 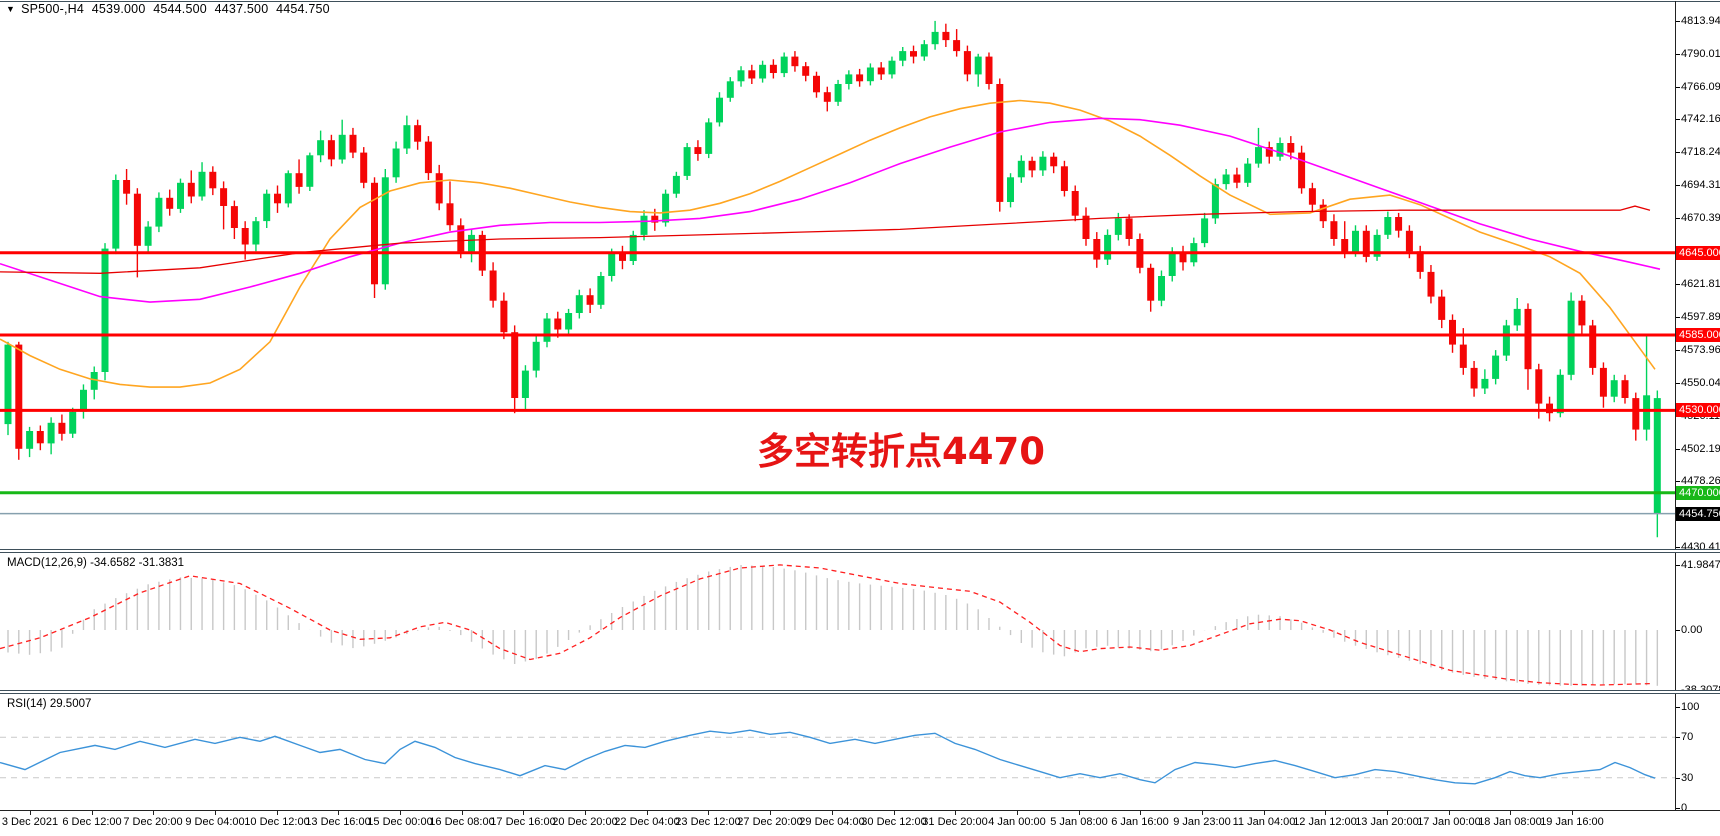 I want to click on open-value: 4539.000, so click(x=118, y=9).